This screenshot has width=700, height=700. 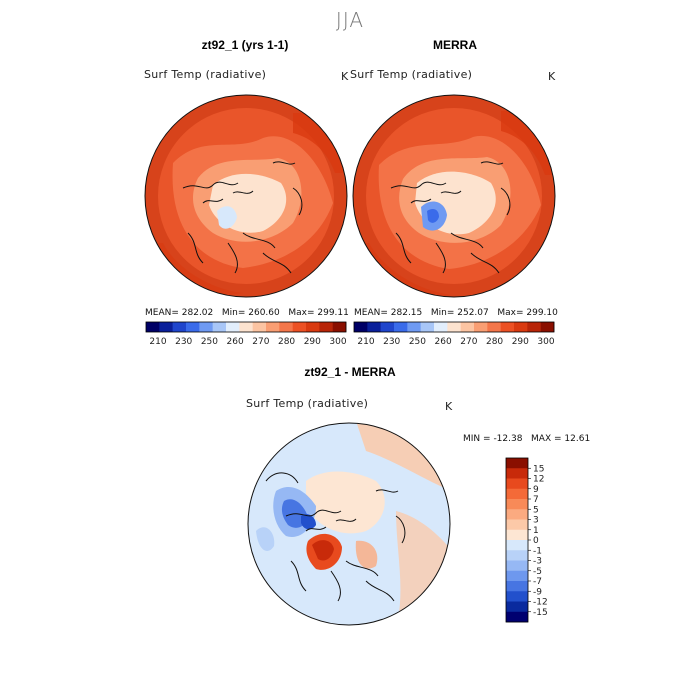 I want to click on obs-colorbar: 210 230 250 260 270 280 290 300, so click(x=454, y=334).